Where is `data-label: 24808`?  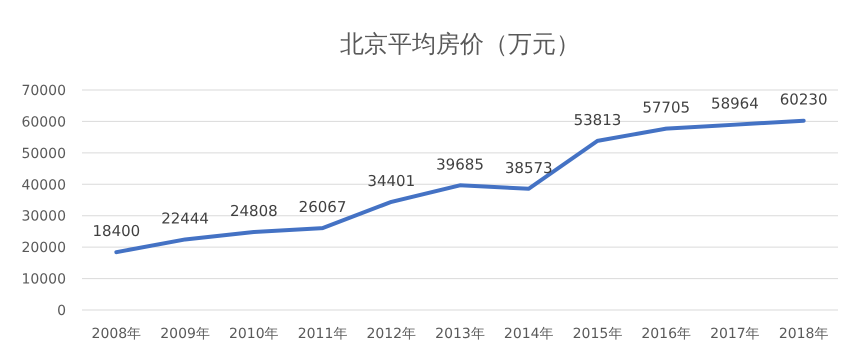
data-label: 24808 is located at coordinates (254, 211).